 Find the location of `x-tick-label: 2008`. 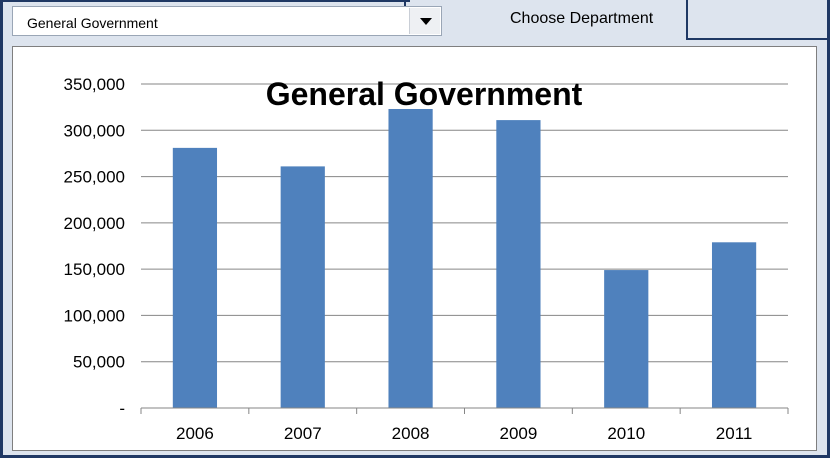

x-tick-label: 2008 is located at coordinates (411, 433).